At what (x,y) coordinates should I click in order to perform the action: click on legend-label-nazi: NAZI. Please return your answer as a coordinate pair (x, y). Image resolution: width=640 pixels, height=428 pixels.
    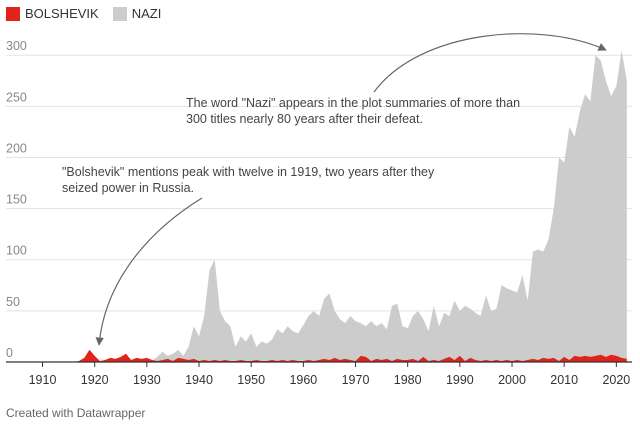
    Looking at the image, I should click on (146, 13).